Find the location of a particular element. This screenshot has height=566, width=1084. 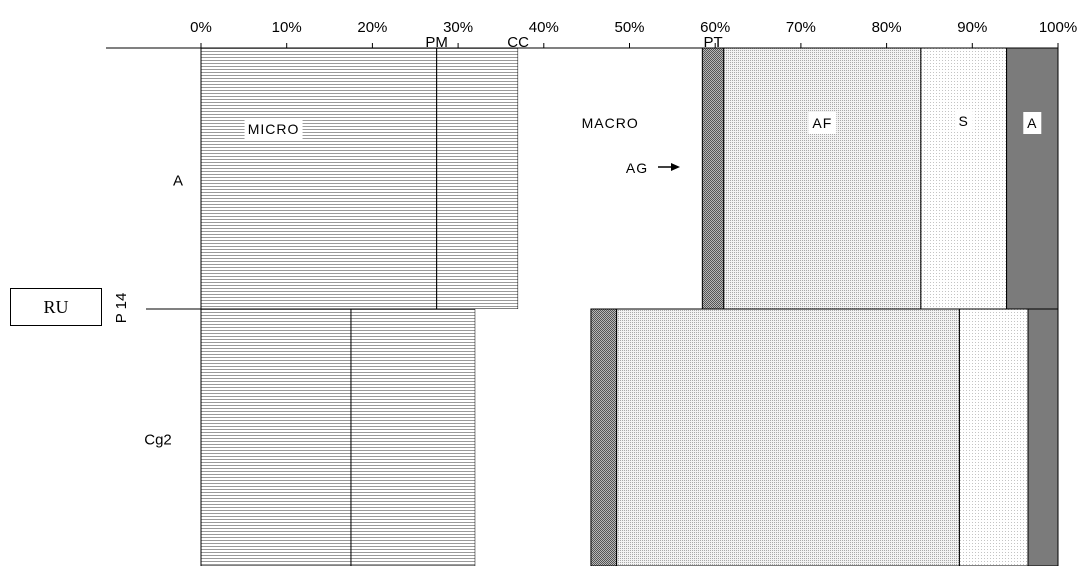

bar-segment-a-cc is located at coordinates (477, 178).